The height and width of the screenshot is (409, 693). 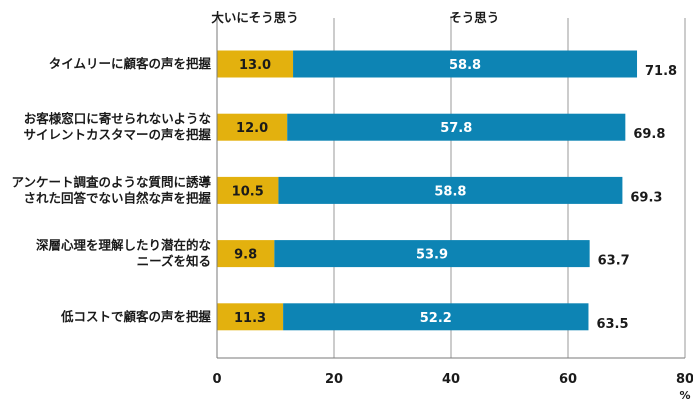 I want to click on bar-value-label: 12.0, so click(x=252, y=128).